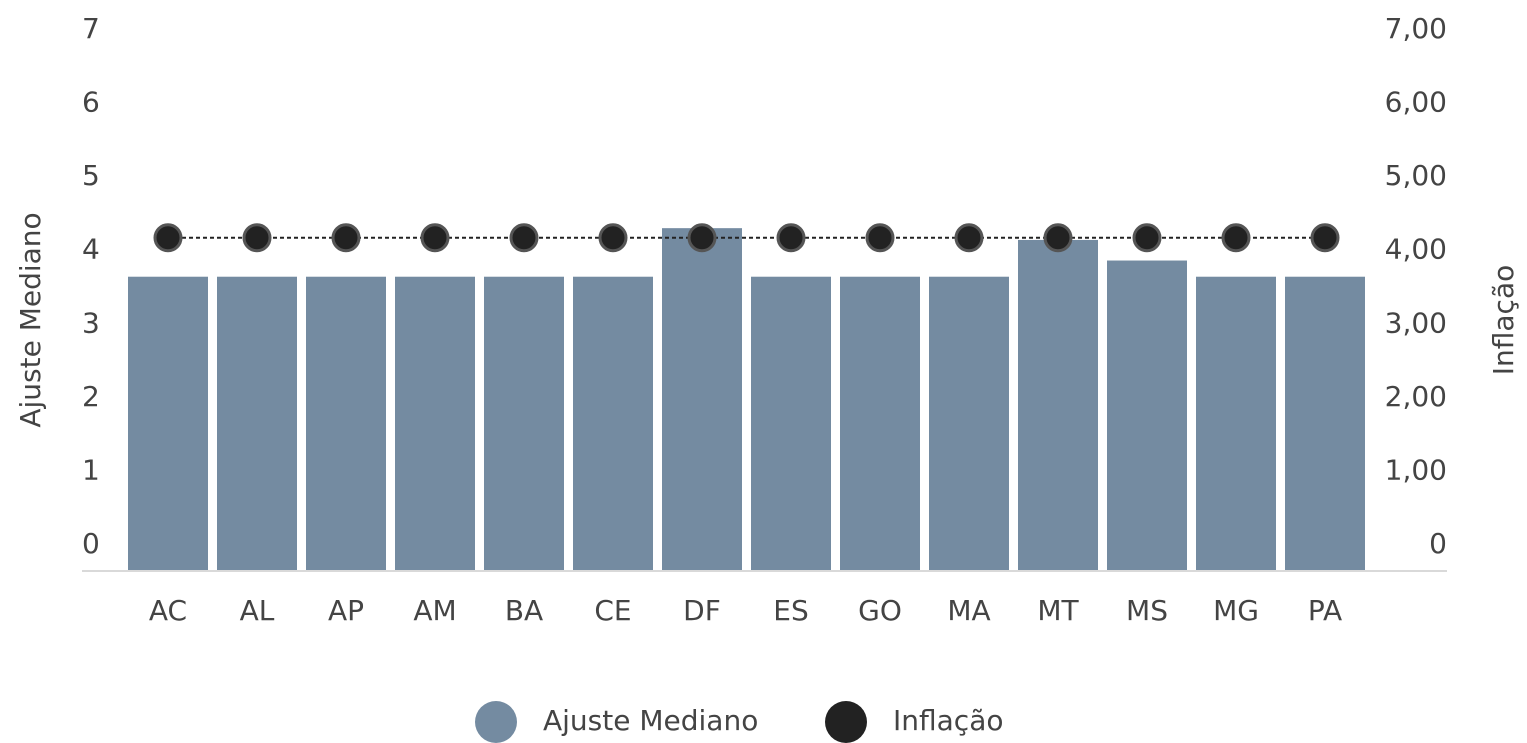 The image size is (1527, 743). Describe the element at coordinates (1147, 610) in the screenshot. I see `x-tick-label: MS` at that location.